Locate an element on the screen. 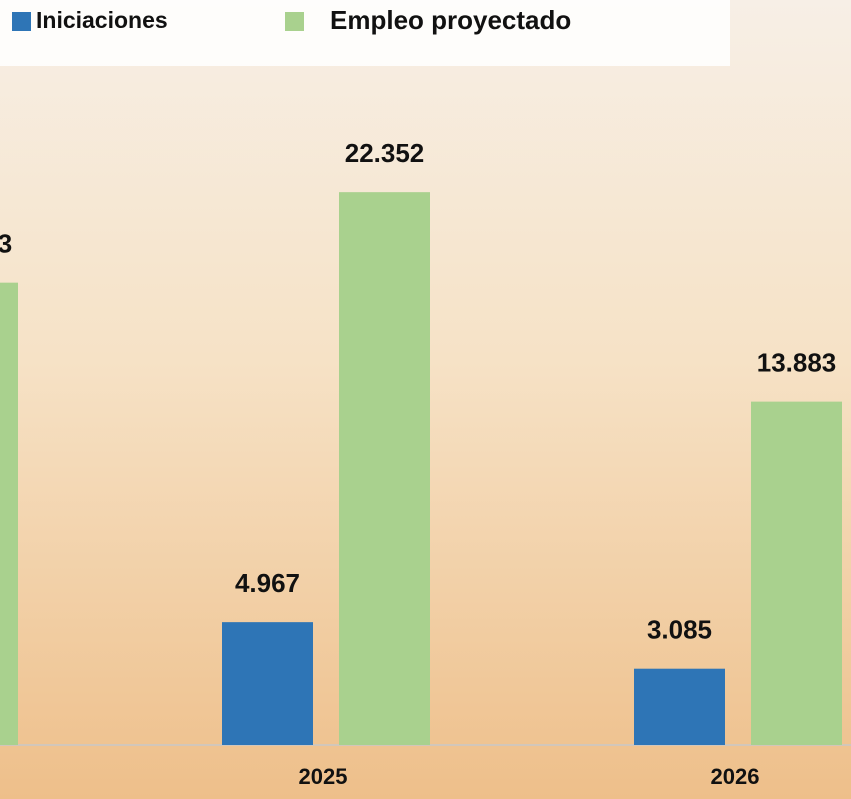  legend-label: Empleo proyectado is located at coordinates (450, 20).